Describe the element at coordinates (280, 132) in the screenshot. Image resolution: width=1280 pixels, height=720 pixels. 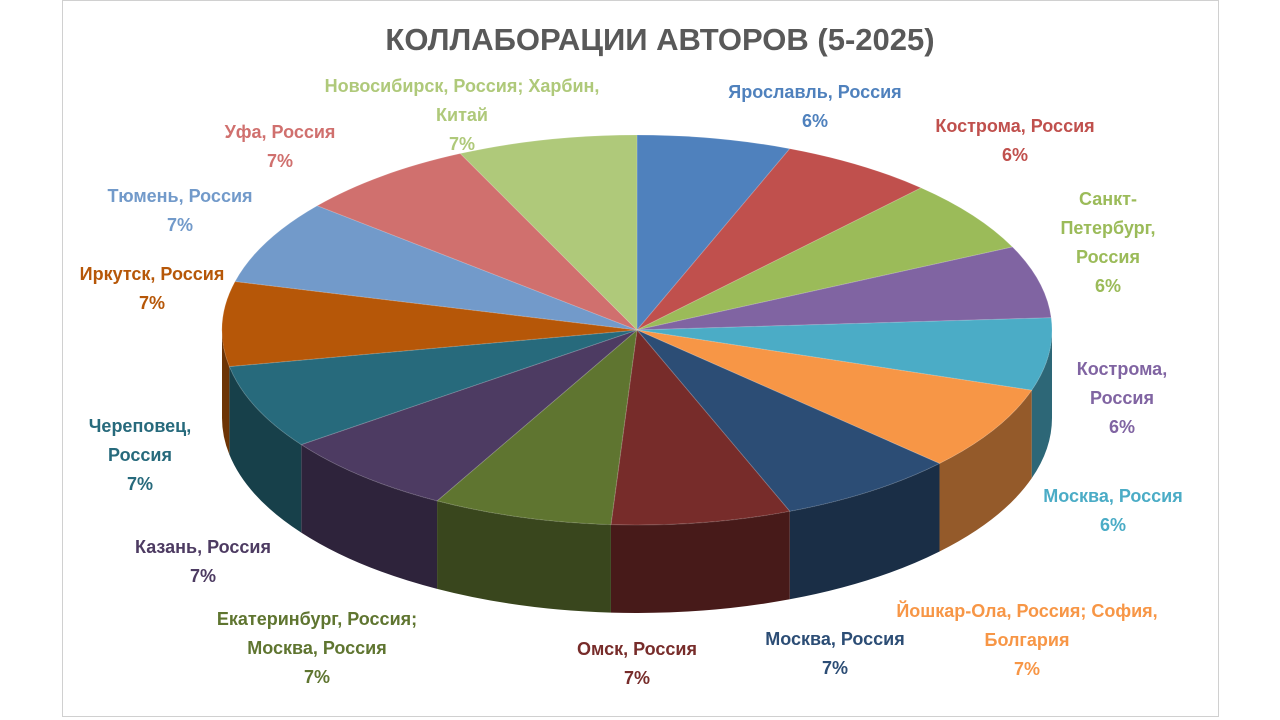
I see `category-label: Уфа, Россия` at that location.